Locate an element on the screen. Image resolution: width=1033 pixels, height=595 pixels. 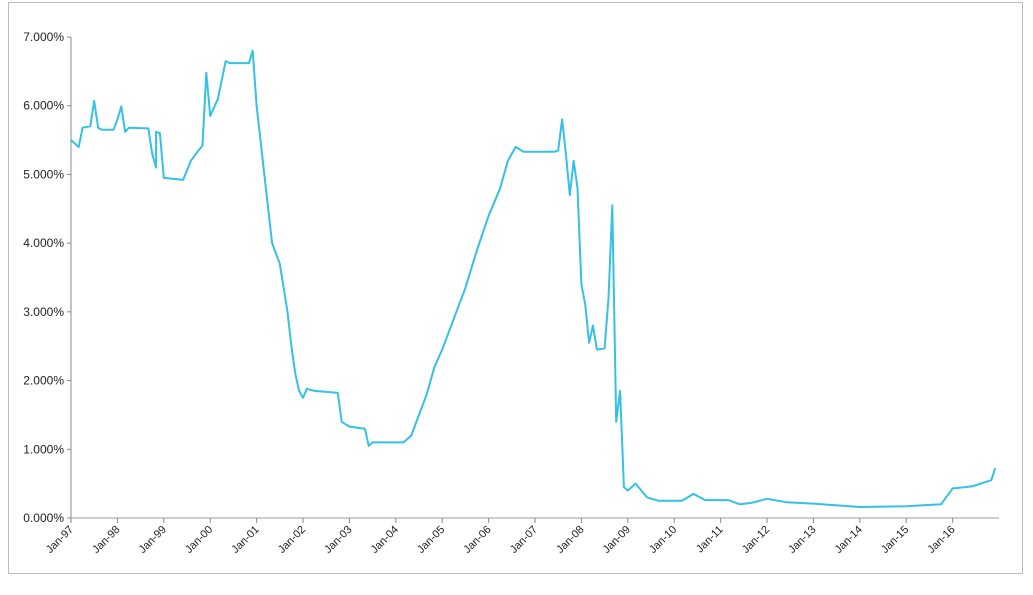
y-tick-label: 1.000% is located at coordinates (43, 449).